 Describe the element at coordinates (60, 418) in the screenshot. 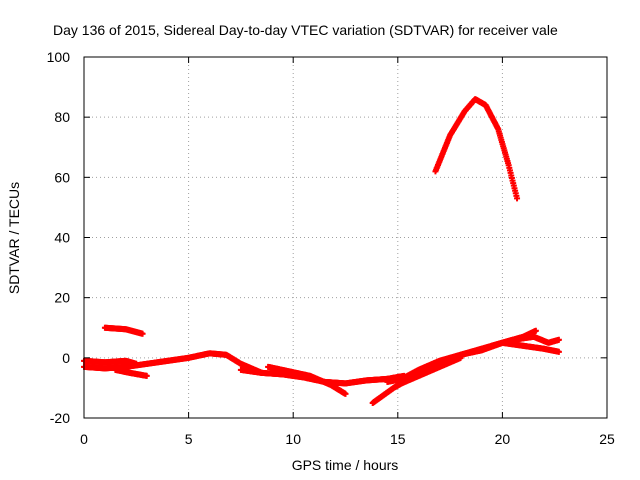

I see `y-tick-label: -20` at that location.